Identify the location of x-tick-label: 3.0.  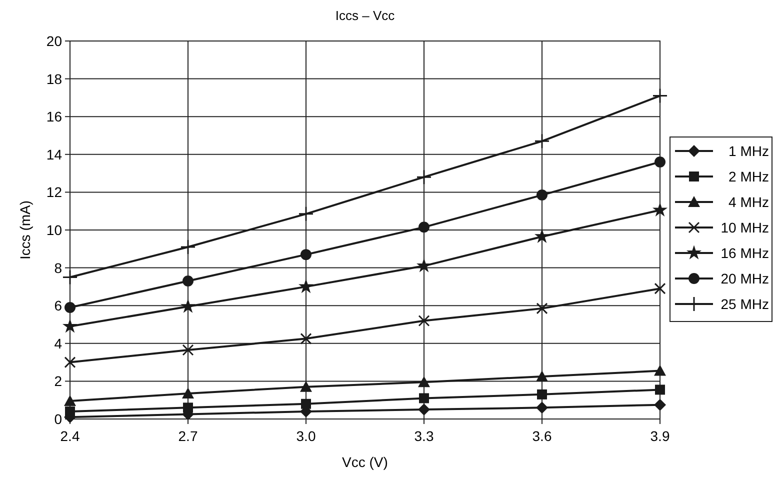
(306, 436).